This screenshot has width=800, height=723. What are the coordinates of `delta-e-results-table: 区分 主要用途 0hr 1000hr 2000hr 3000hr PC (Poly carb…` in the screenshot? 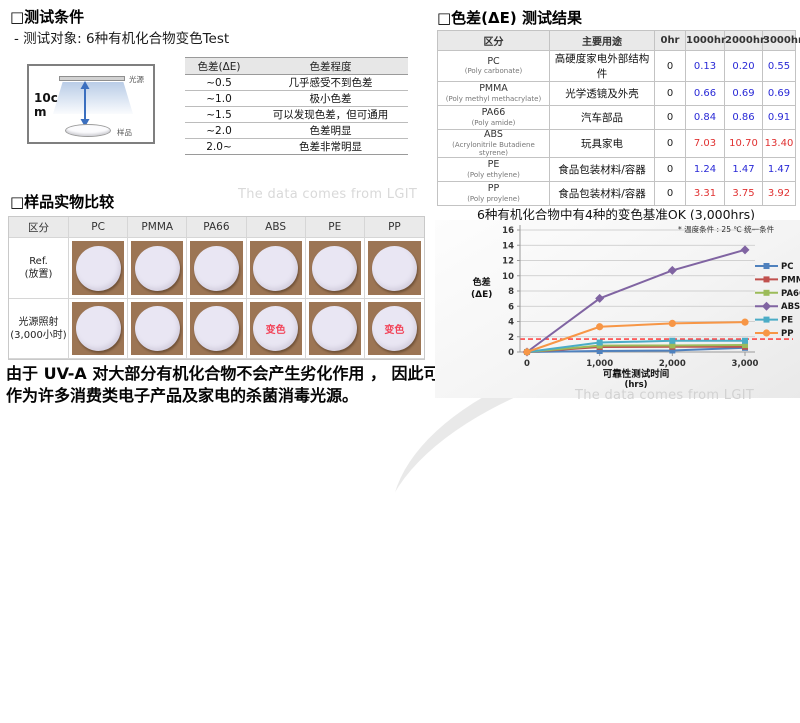 It's located at (618, 118).